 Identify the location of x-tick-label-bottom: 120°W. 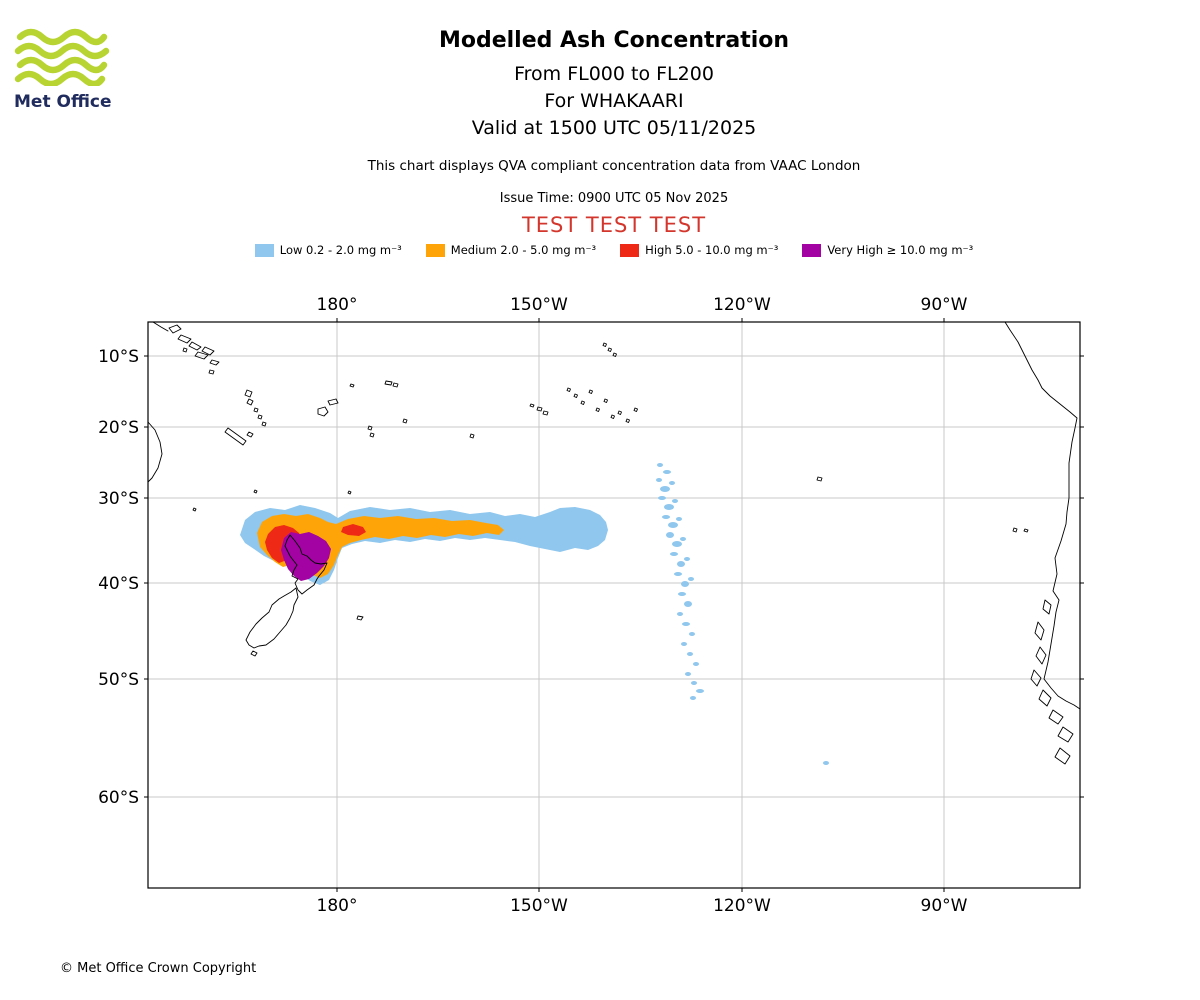
(742, 906).